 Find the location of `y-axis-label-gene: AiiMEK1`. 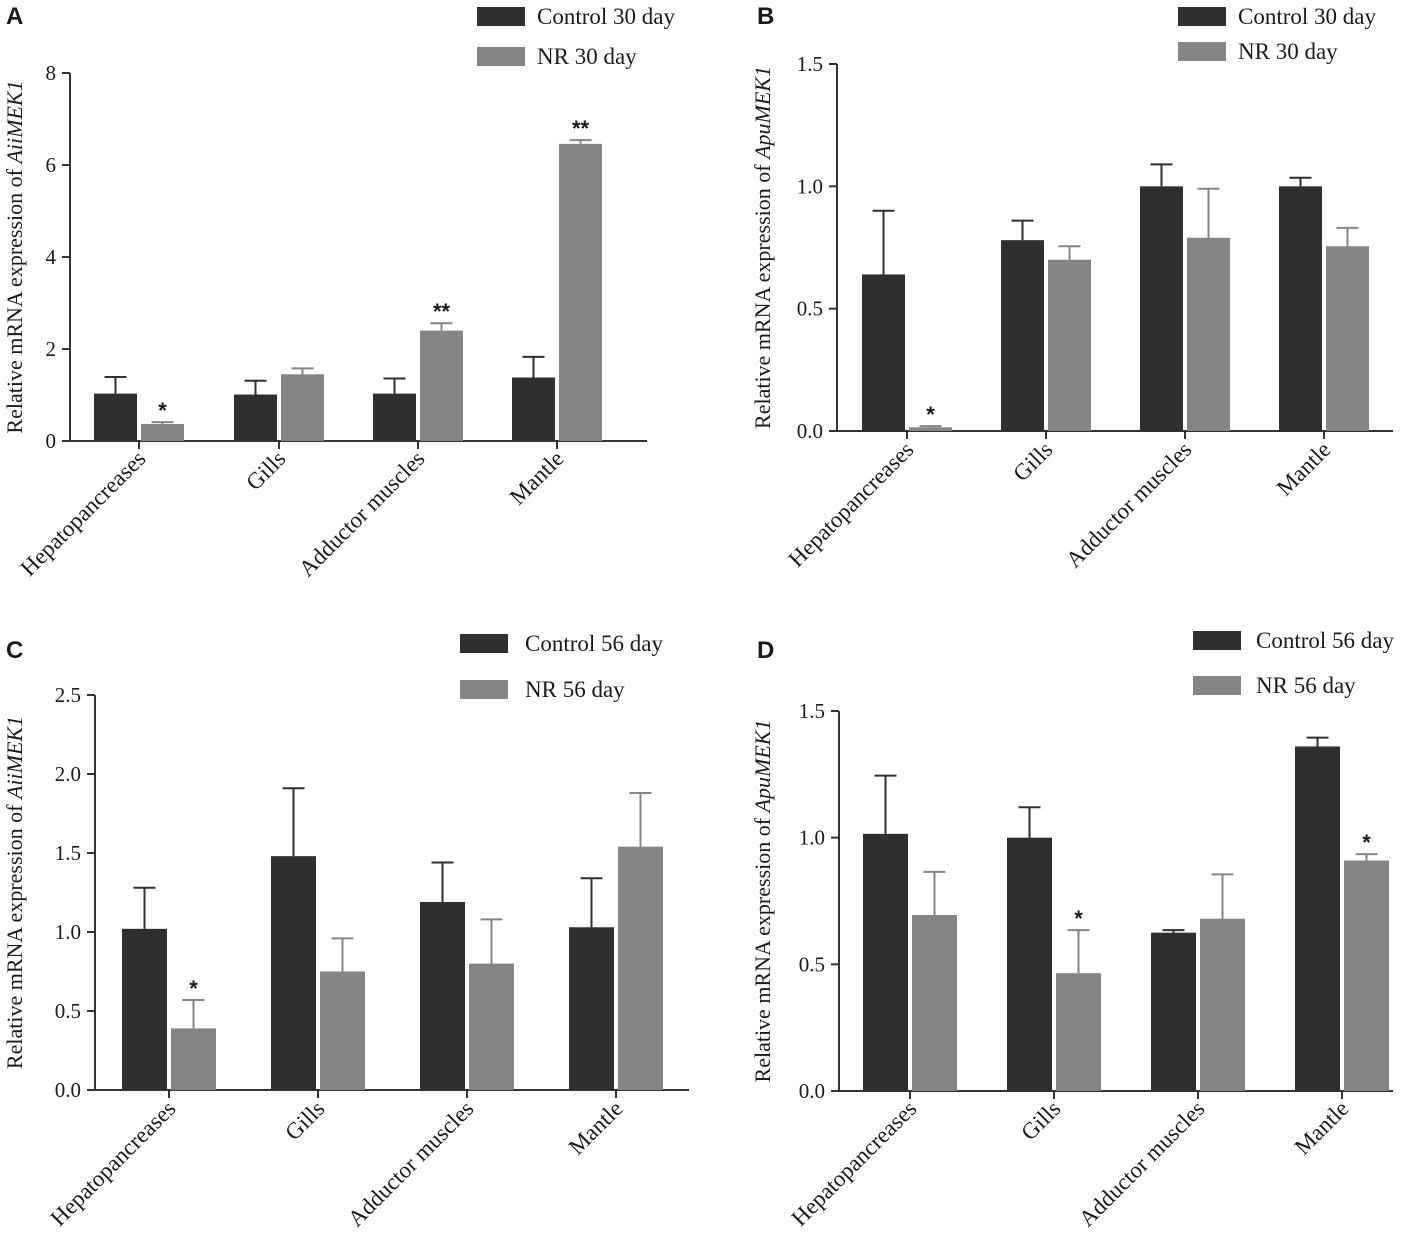

y-axis-label-gene: AiiMEK1 is located at coordinates (14, 758).